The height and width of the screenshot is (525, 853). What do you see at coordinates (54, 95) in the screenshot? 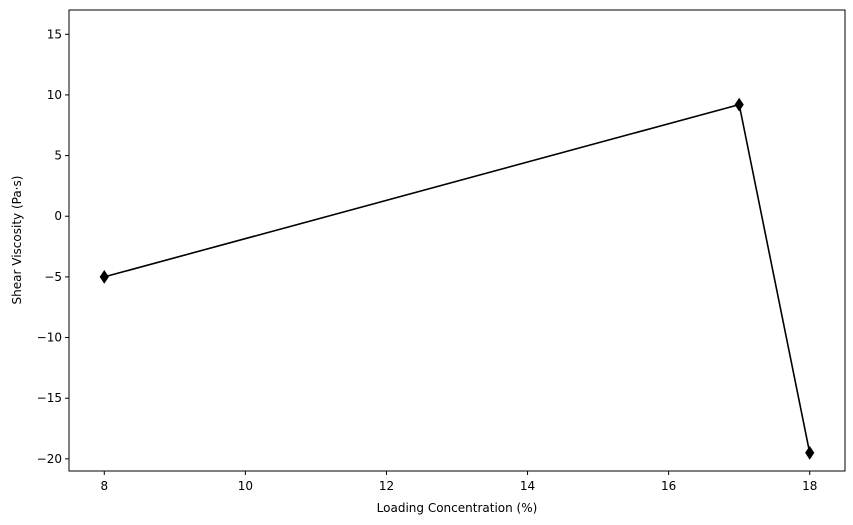
I see `y-tick-label: 10` at bounding box center [54, 95].